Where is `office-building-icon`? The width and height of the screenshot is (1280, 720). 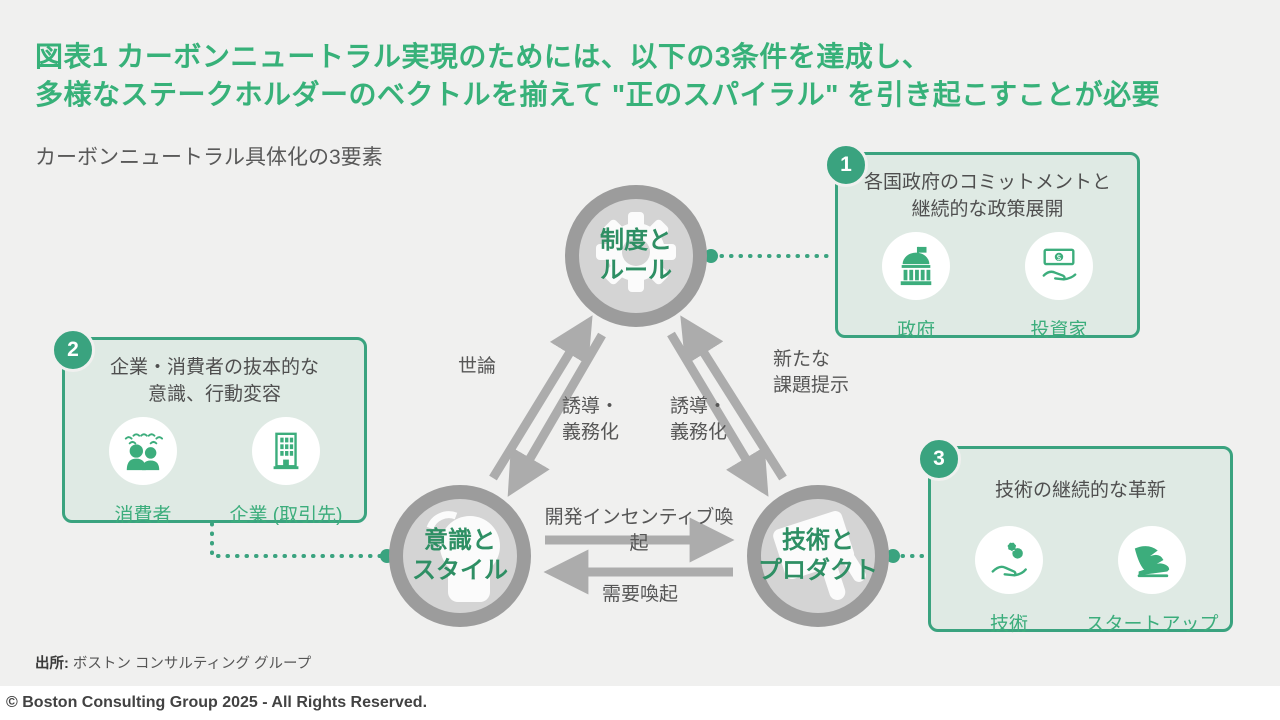
office-building-icon is located at coordinates (286, 451).